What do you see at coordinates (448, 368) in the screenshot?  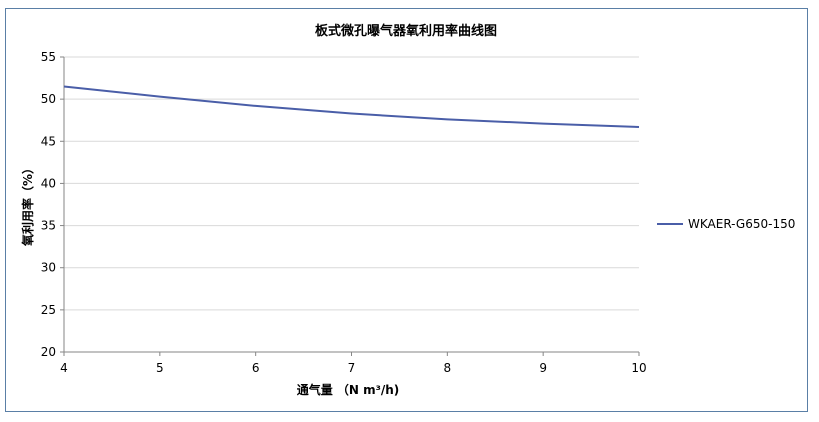 I see `x-tick-label-8: 8` at bounding box center [448, 368].